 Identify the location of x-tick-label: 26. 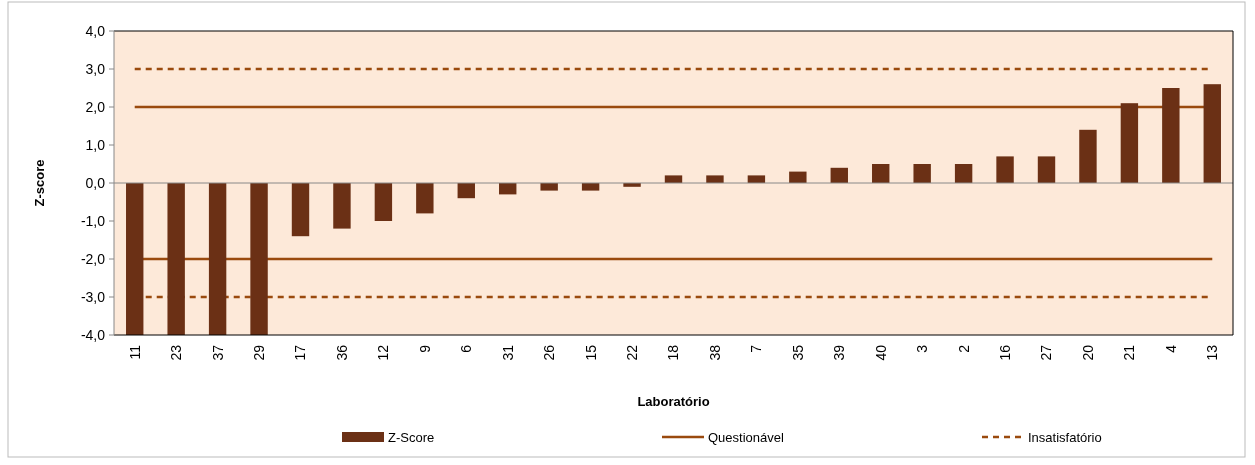
(549, 352).